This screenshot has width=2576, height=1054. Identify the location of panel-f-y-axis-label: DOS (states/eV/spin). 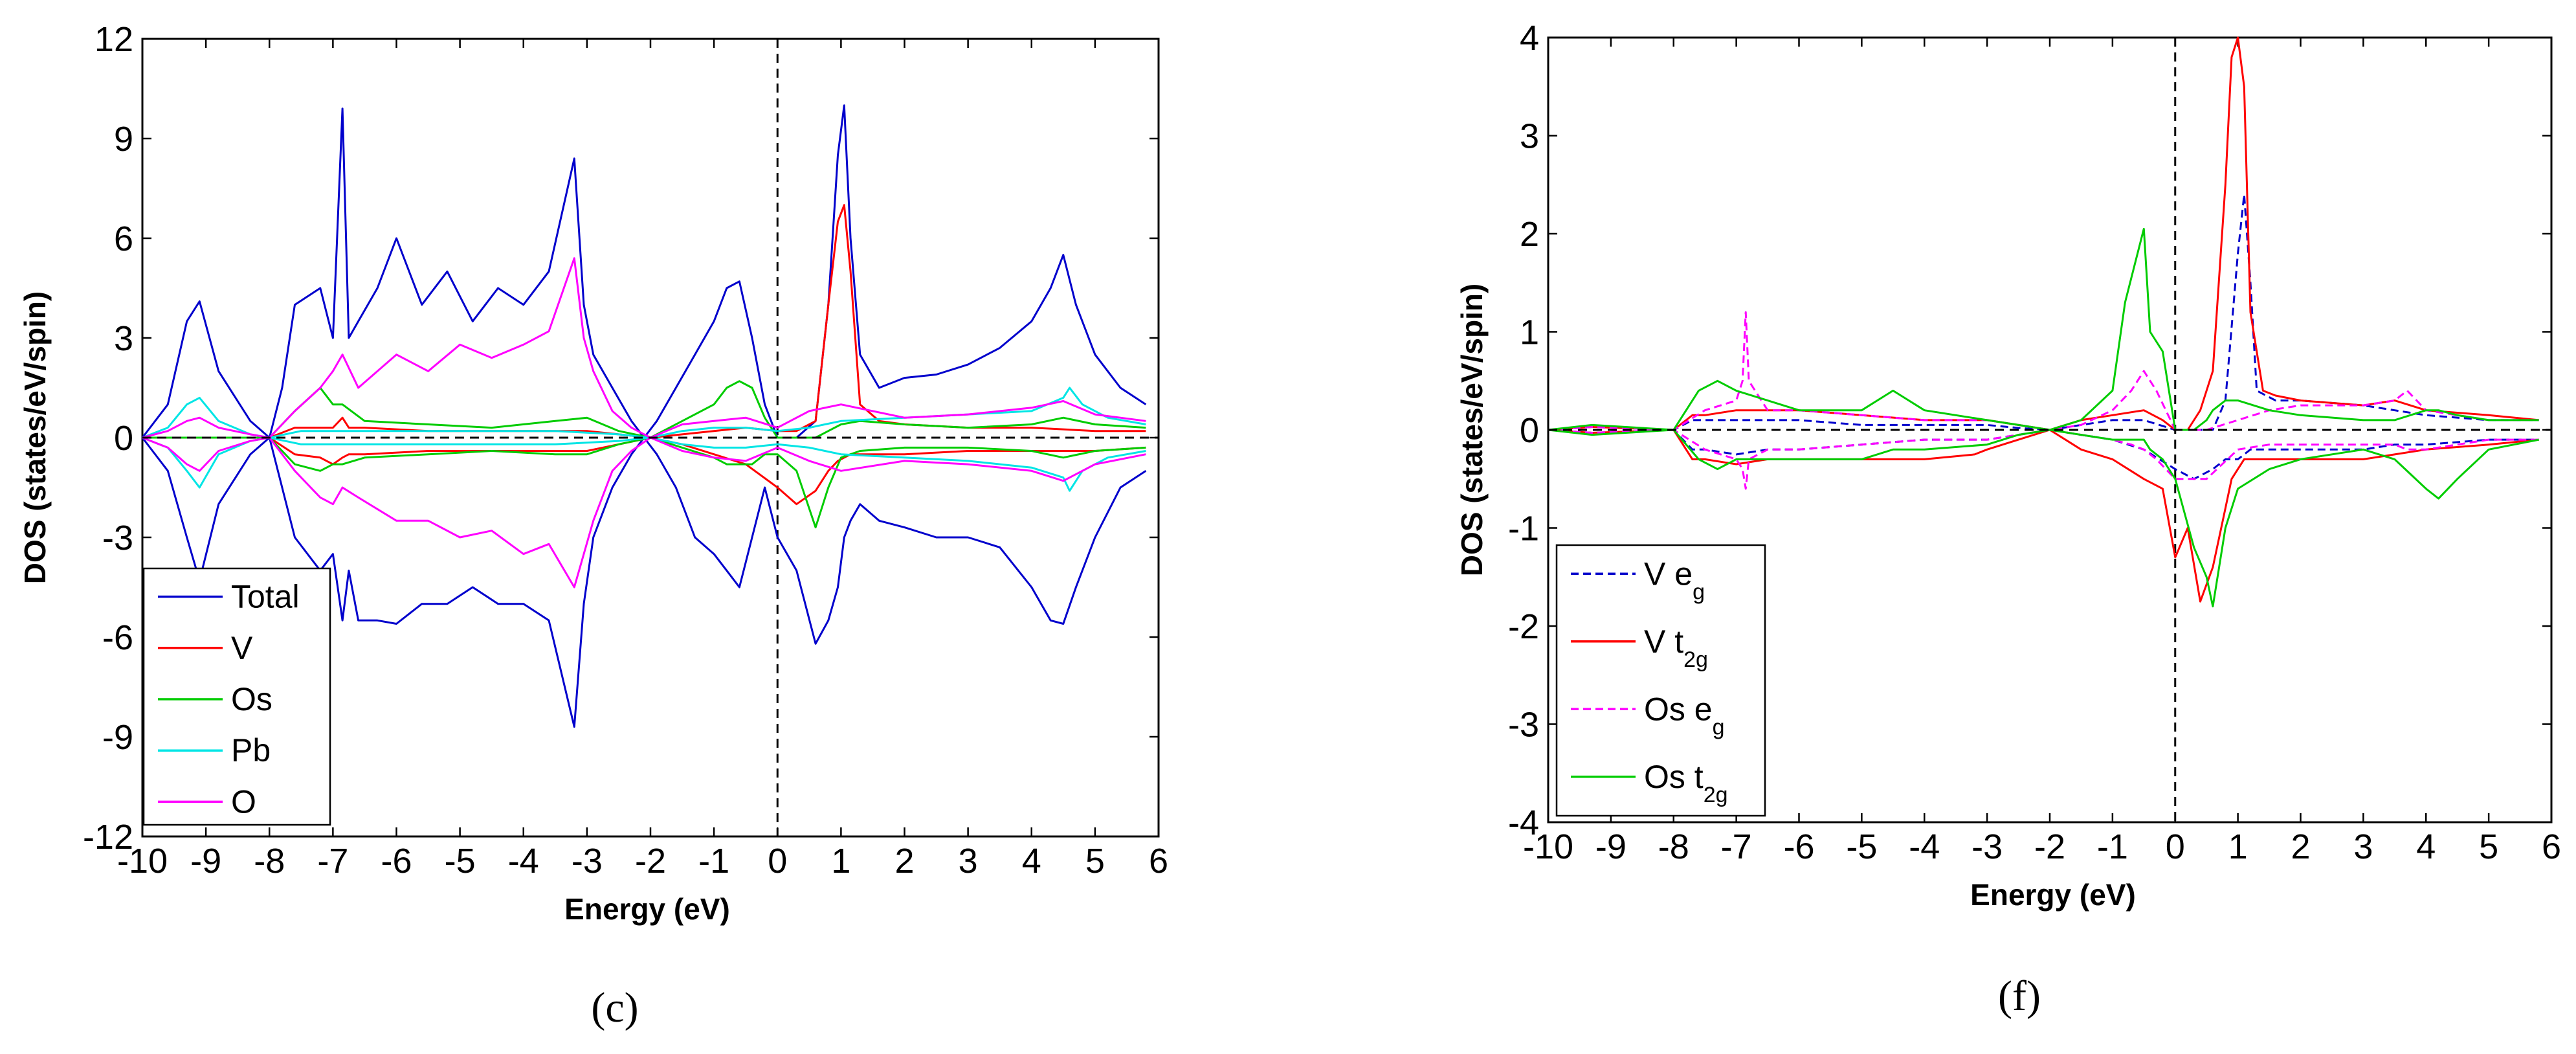
(1472, 430).